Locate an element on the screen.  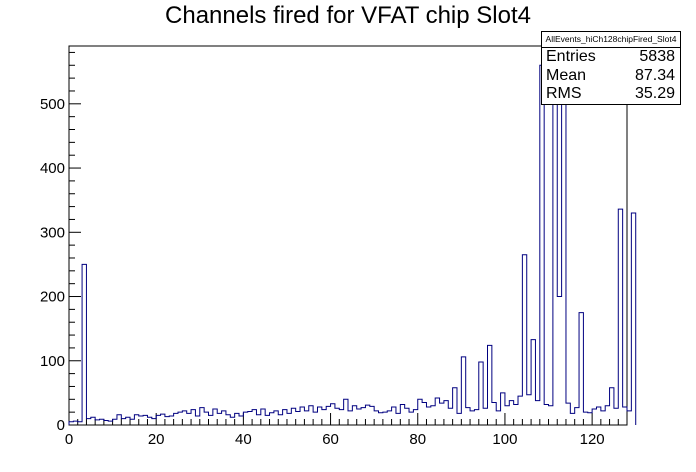
x-tick-label: 40 is located at coordinates (243, 439).